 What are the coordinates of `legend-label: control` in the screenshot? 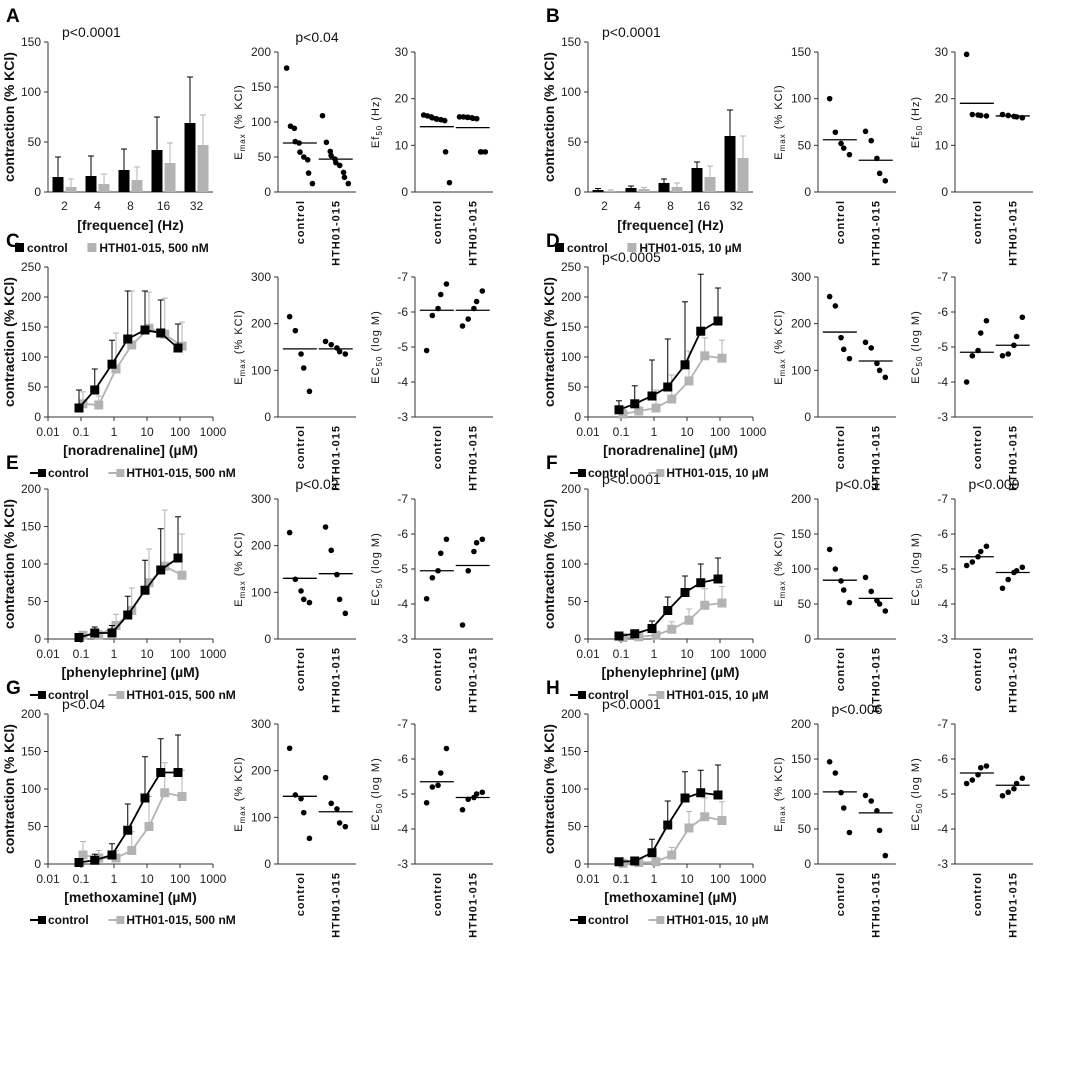 It's located at (608, 920).